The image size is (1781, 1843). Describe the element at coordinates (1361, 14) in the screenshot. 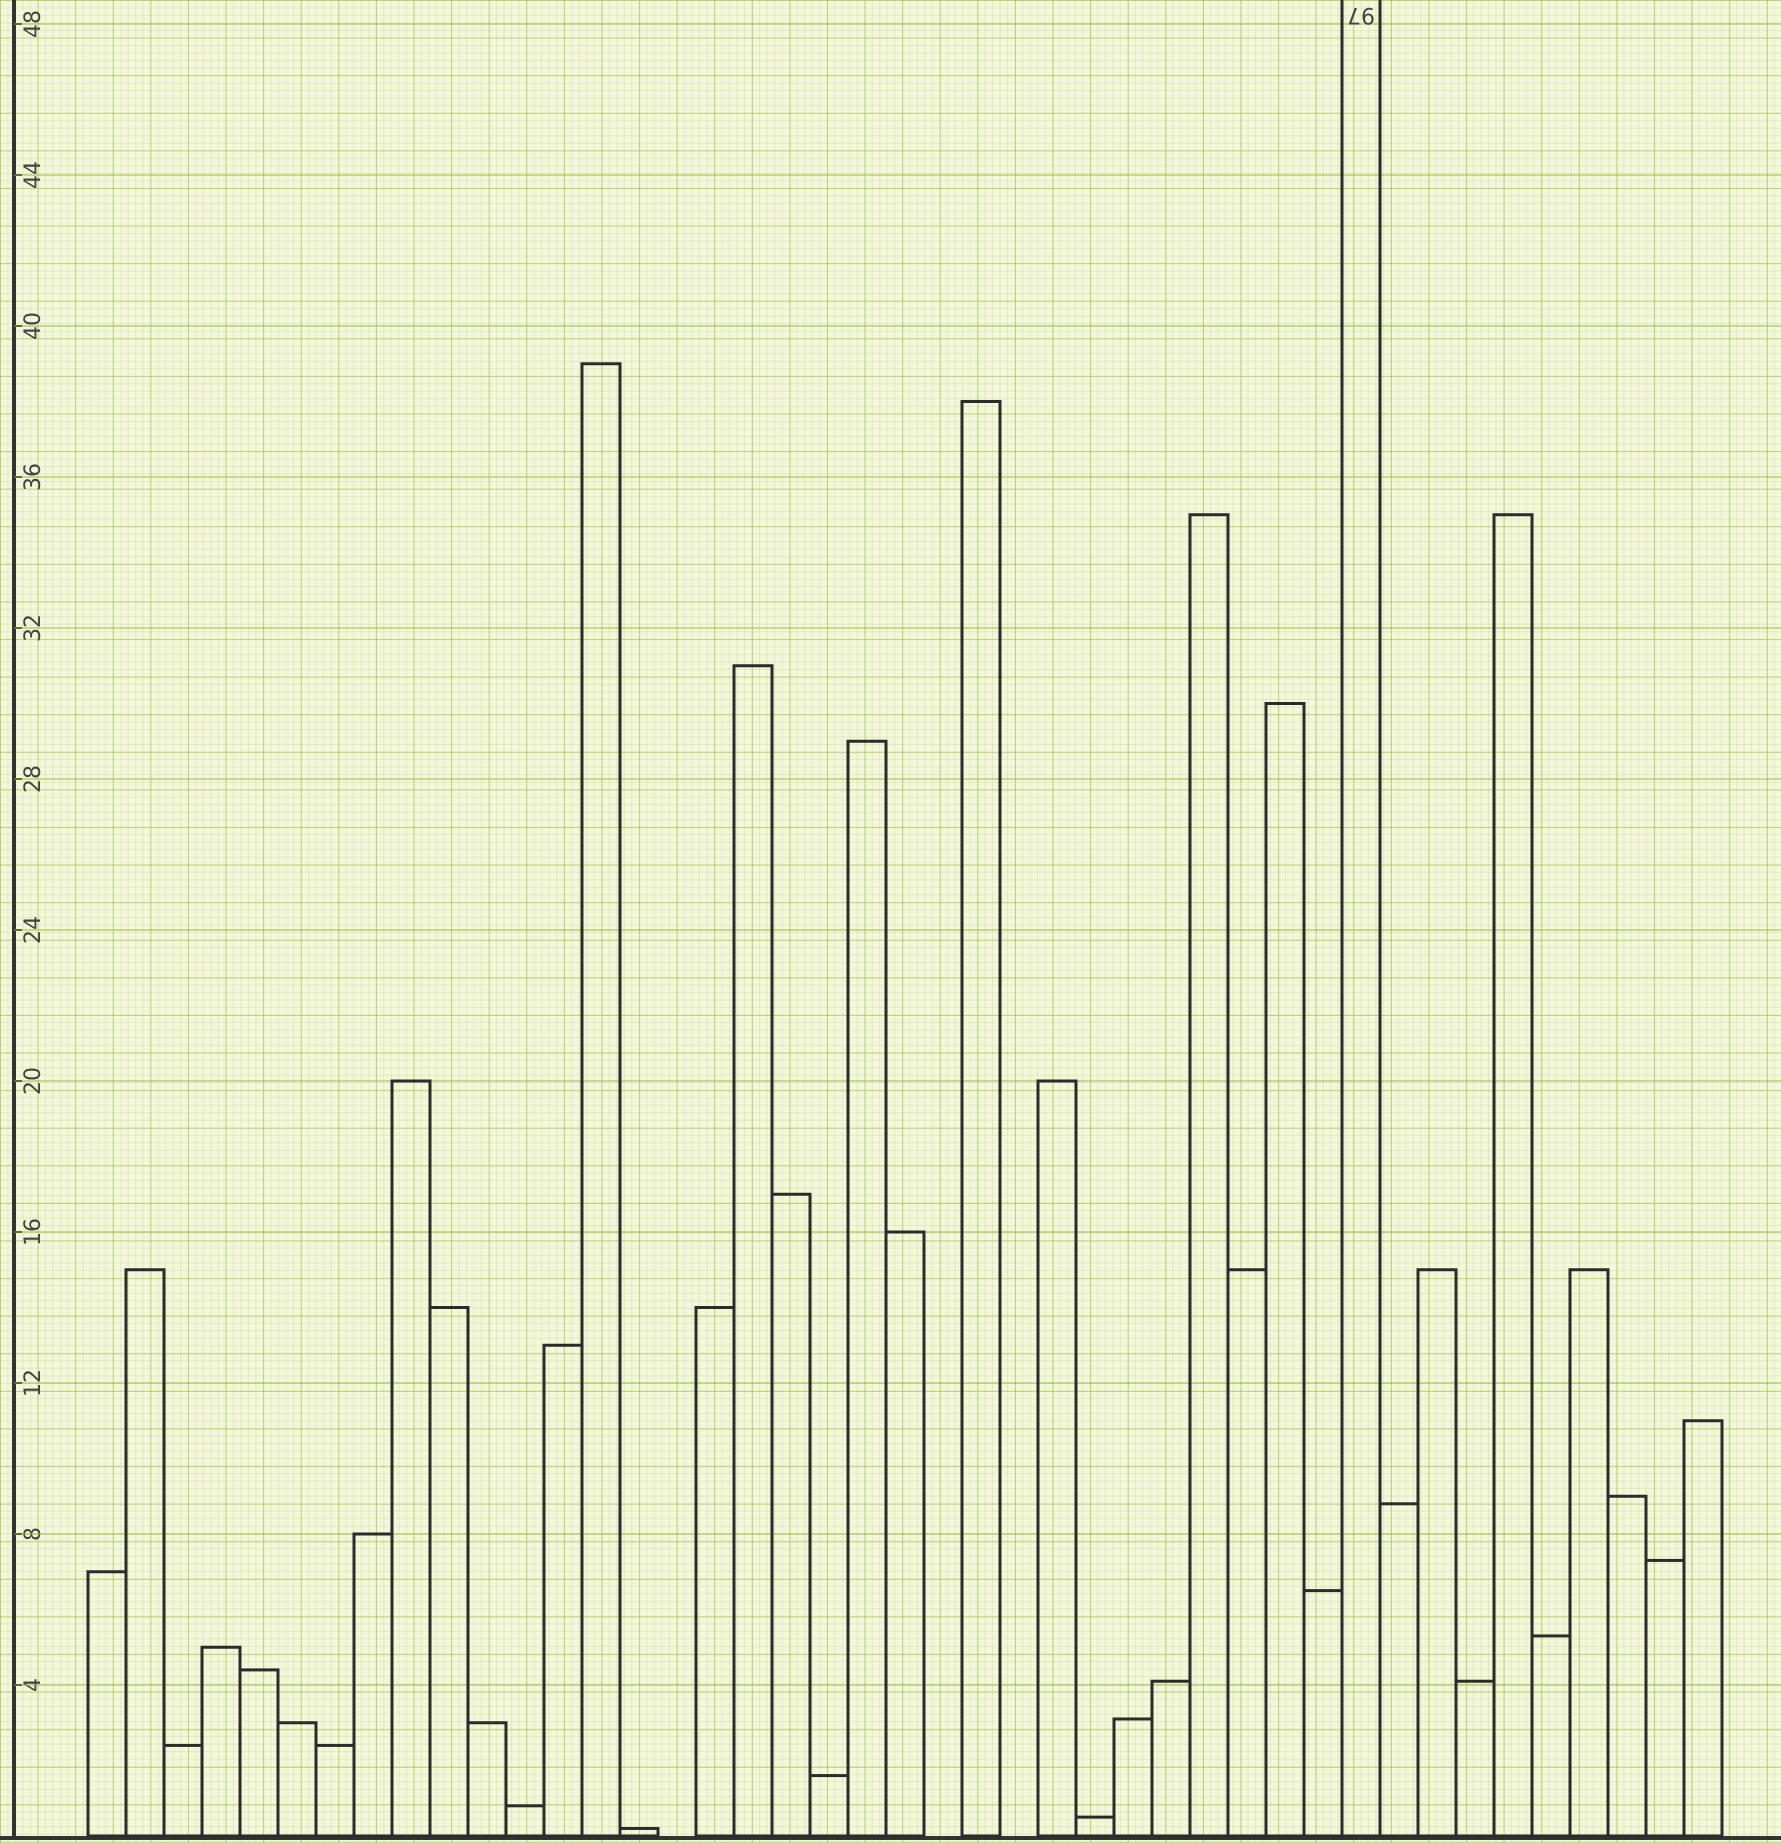

I see `bar-label: 97` at that location.